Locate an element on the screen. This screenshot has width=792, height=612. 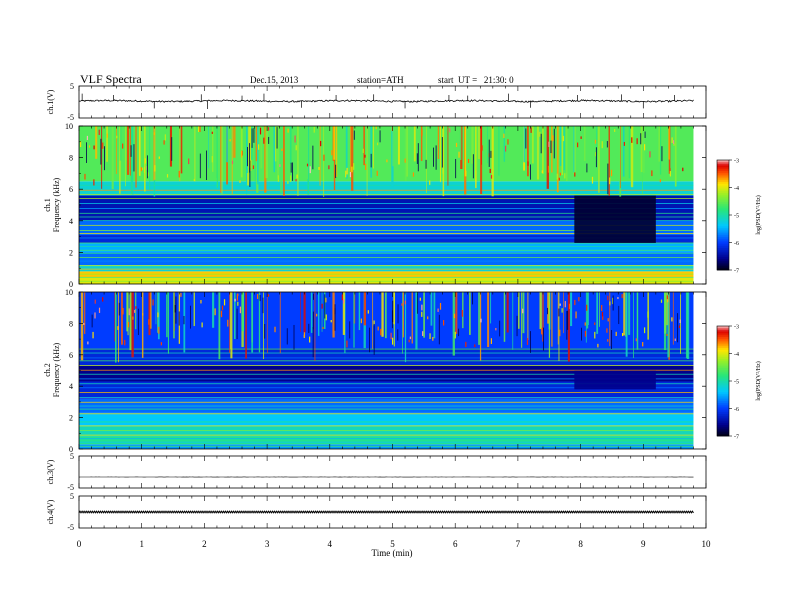
ch3-ylabel: ch.3(V) is located at coordinates (50, 471).